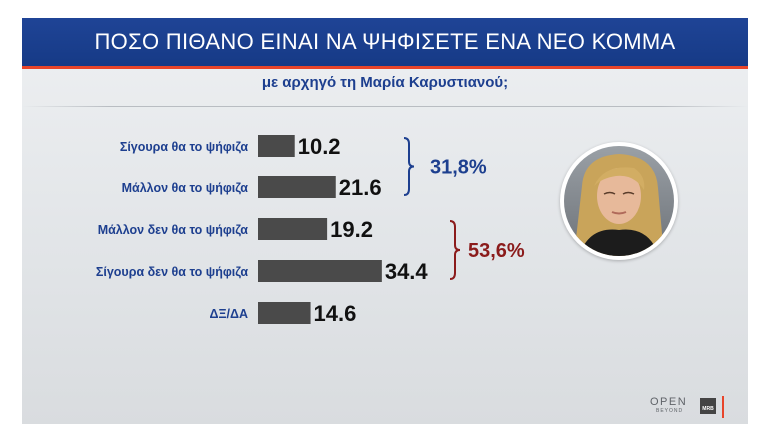  Describe the element at coordinates (723, 407) in the screenshot. I see `logo-accent-bar` at that location.